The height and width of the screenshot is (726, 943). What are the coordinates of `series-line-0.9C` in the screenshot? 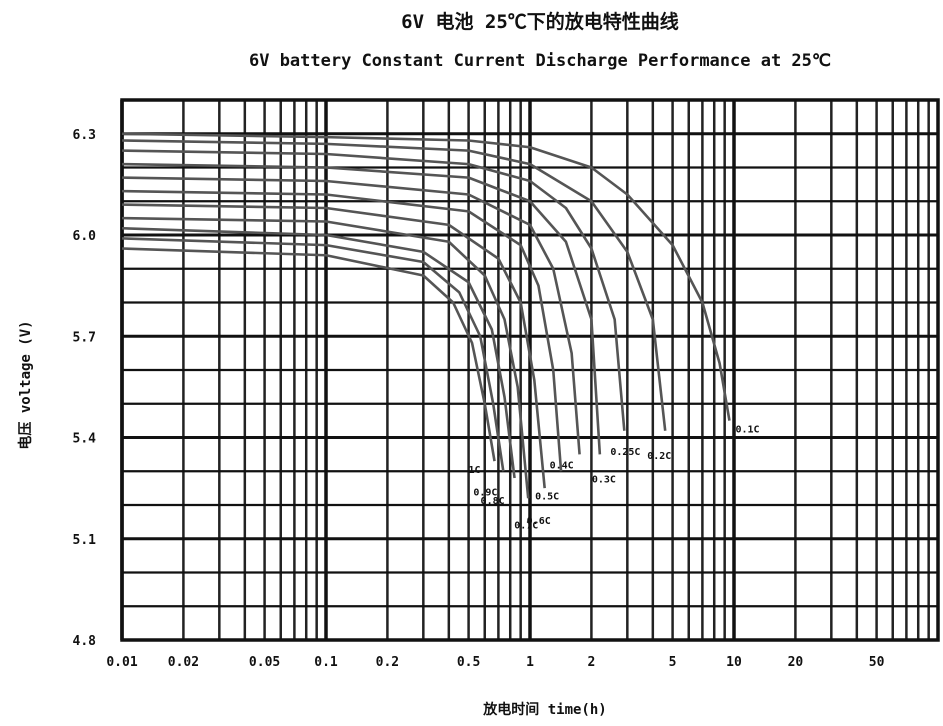 It's located at (313, 354).